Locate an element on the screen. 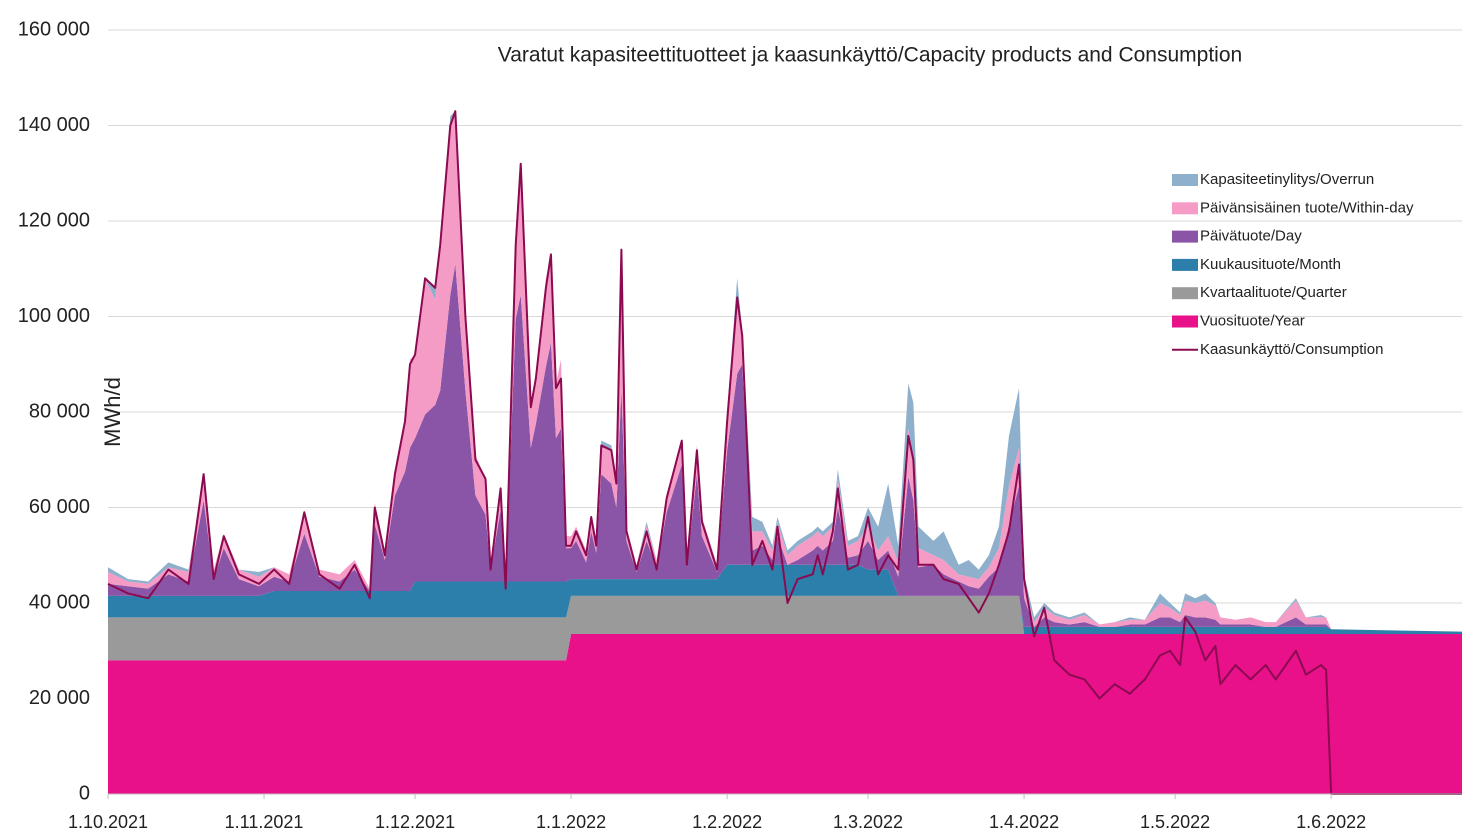 The height and width of the screenshot is (832, 1463). x-tick-label: 1.11.2021 is located at coordinates (264, 822).